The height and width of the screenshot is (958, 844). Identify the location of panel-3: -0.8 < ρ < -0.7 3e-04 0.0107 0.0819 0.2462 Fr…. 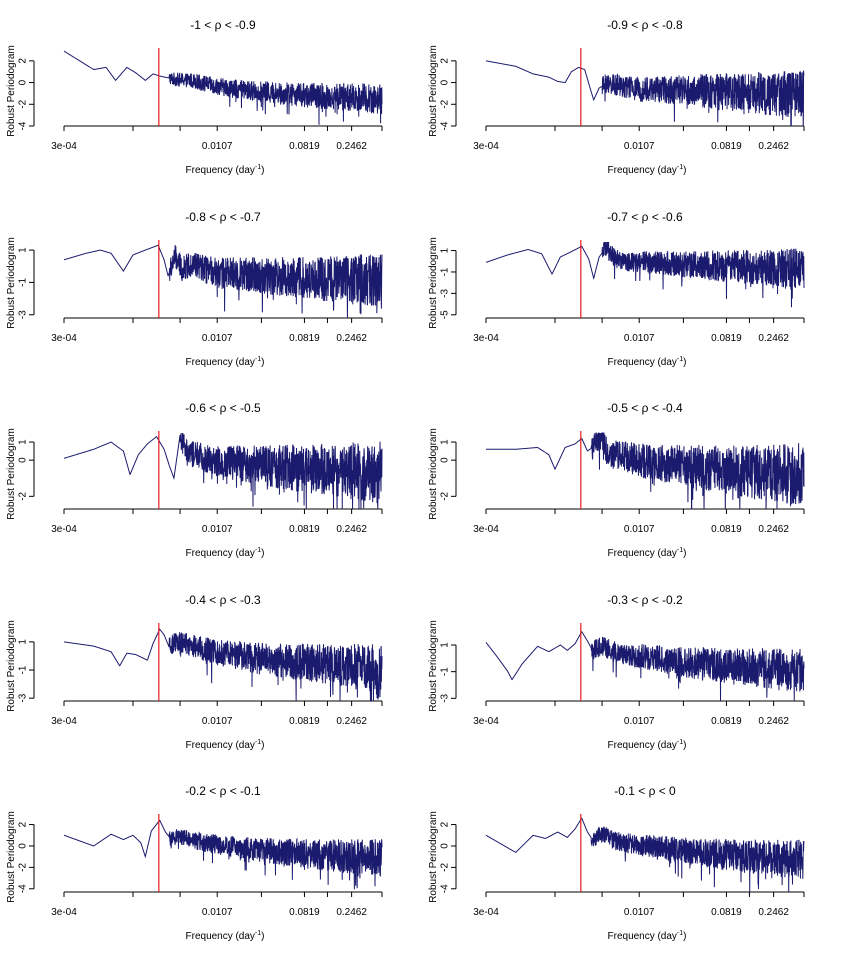
(211, 288).